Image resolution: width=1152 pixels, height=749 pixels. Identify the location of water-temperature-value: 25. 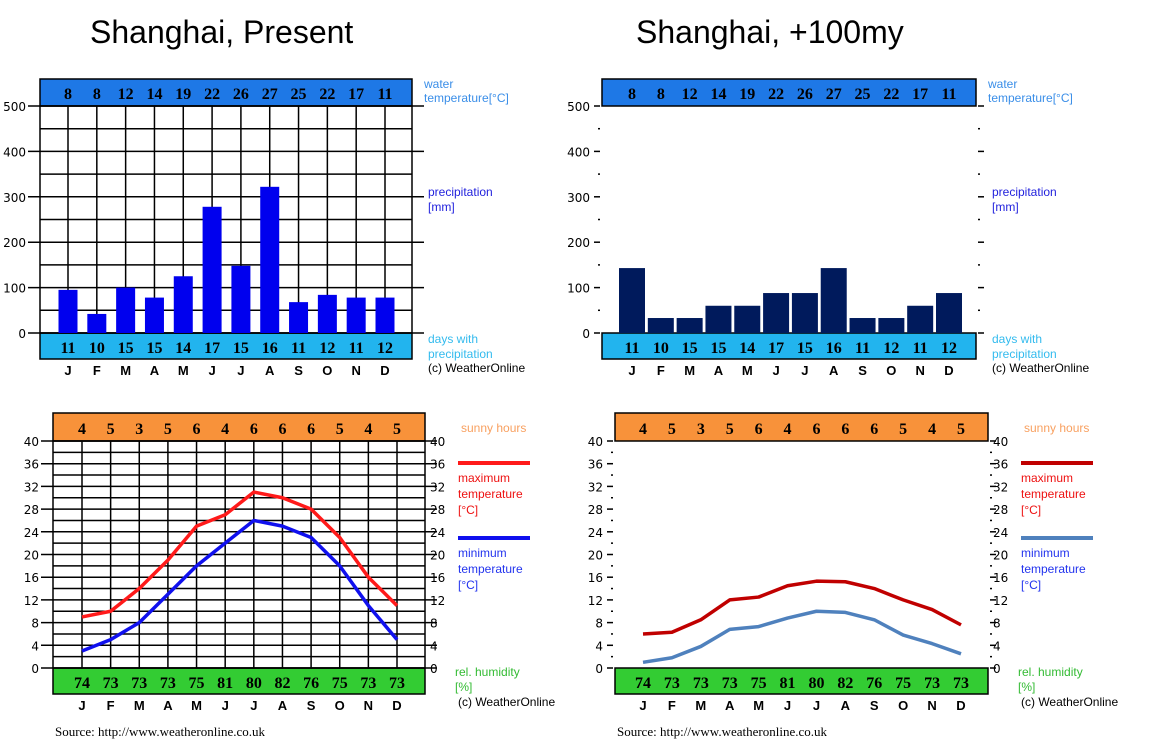
(863, 94).